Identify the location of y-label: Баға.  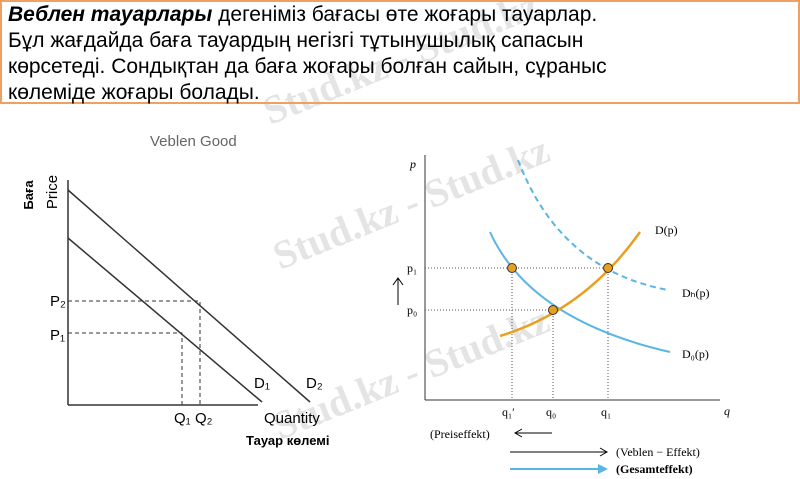
(28, 195).